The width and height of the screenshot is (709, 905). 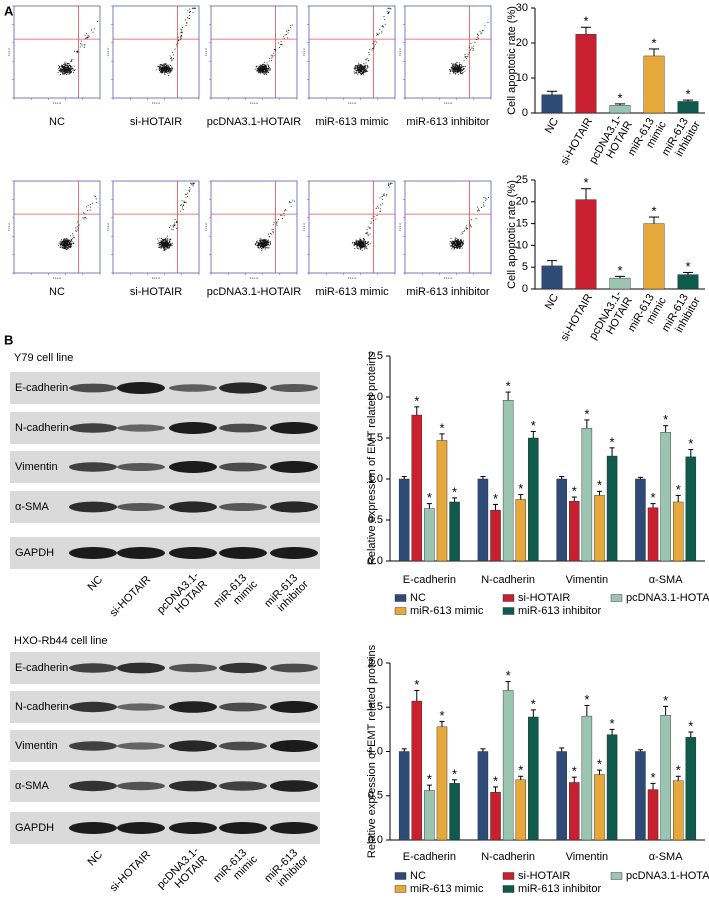 I want to click on x-tick-label: miR-613 inhibitor, so click(x=681, y=314).